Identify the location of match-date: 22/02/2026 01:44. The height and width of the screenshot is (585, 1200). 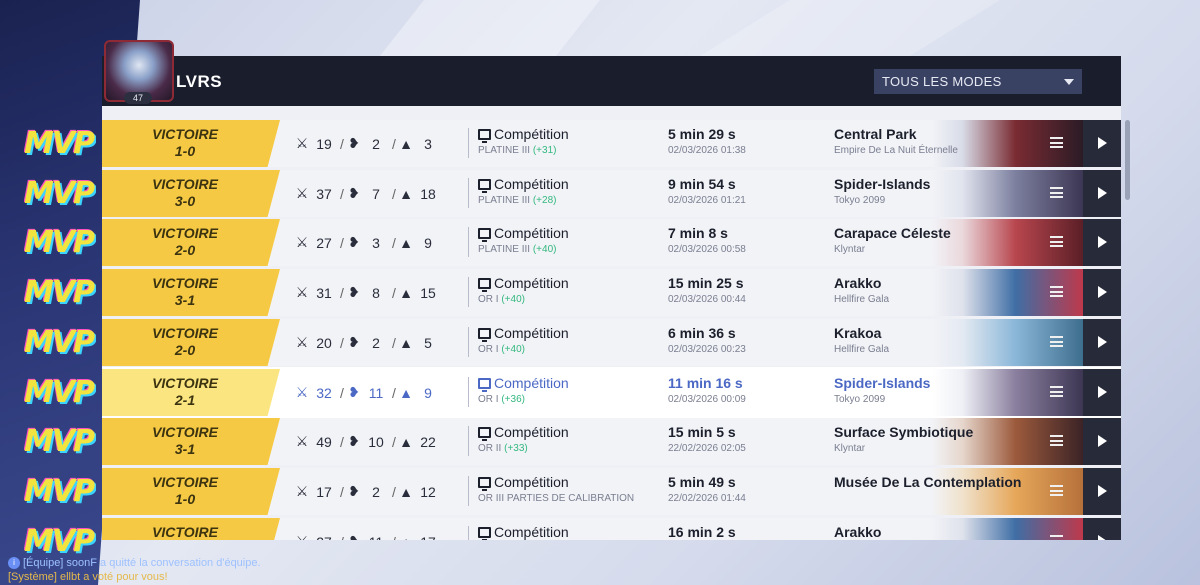
(707, 498).